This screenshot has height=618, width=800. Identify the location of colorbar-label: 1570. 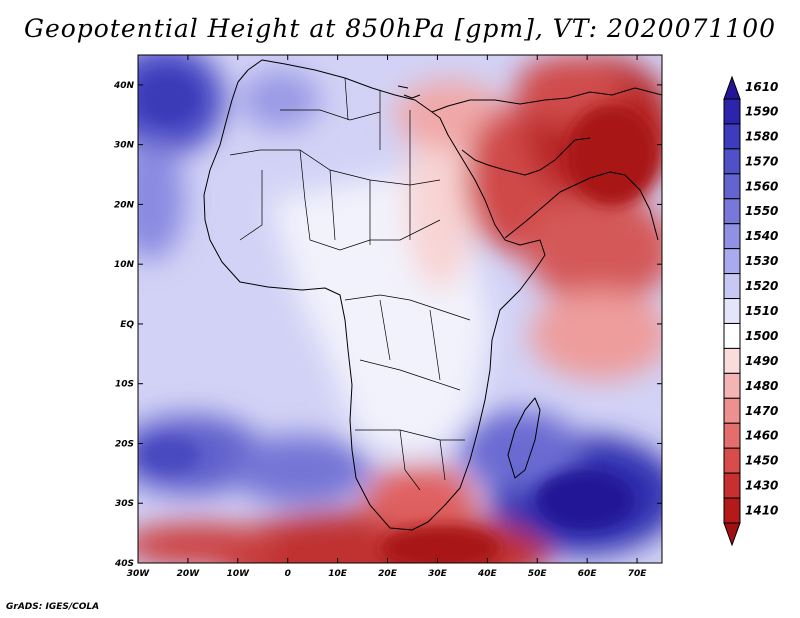
(761, 161).